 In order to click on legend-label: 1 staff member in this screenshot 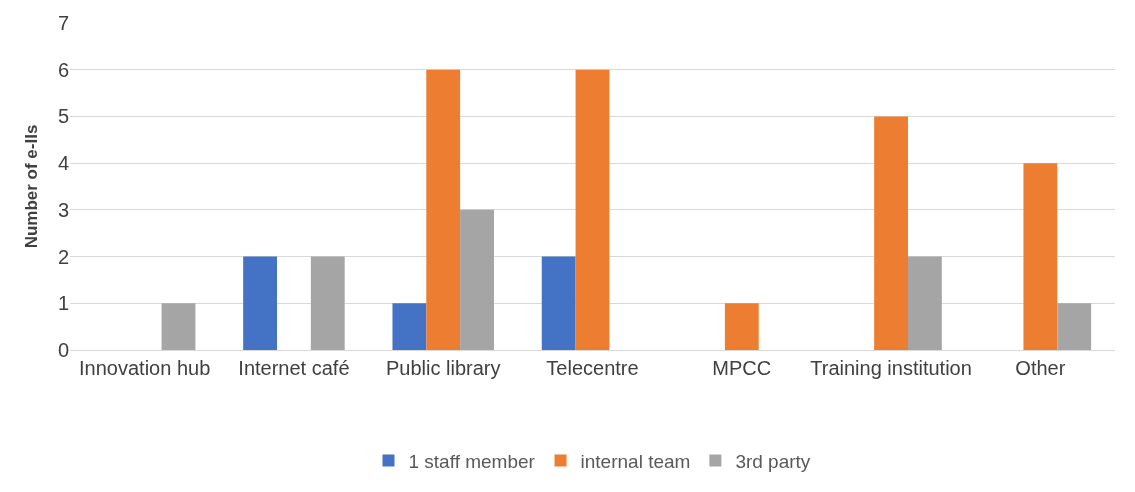, I will do `click(472, 461)`.